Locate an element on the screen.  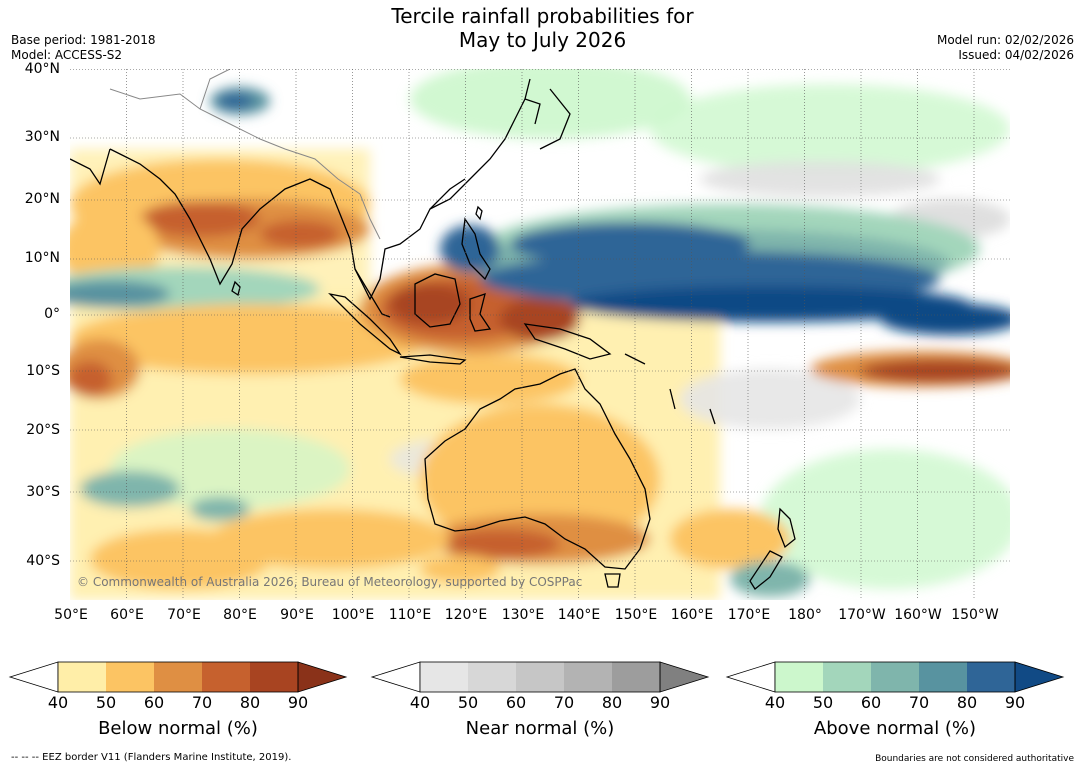
colorbar-above-extend-low is located at coordinates (750, 677).